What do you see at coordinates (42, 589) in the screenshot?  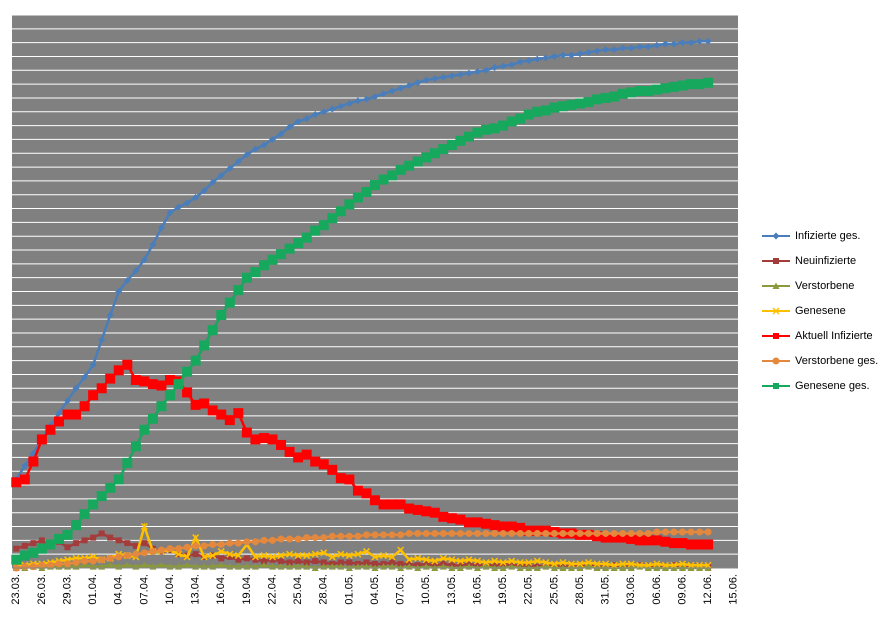 I see `x-tick-label: 26.03.` at bounding box center [42, 589].